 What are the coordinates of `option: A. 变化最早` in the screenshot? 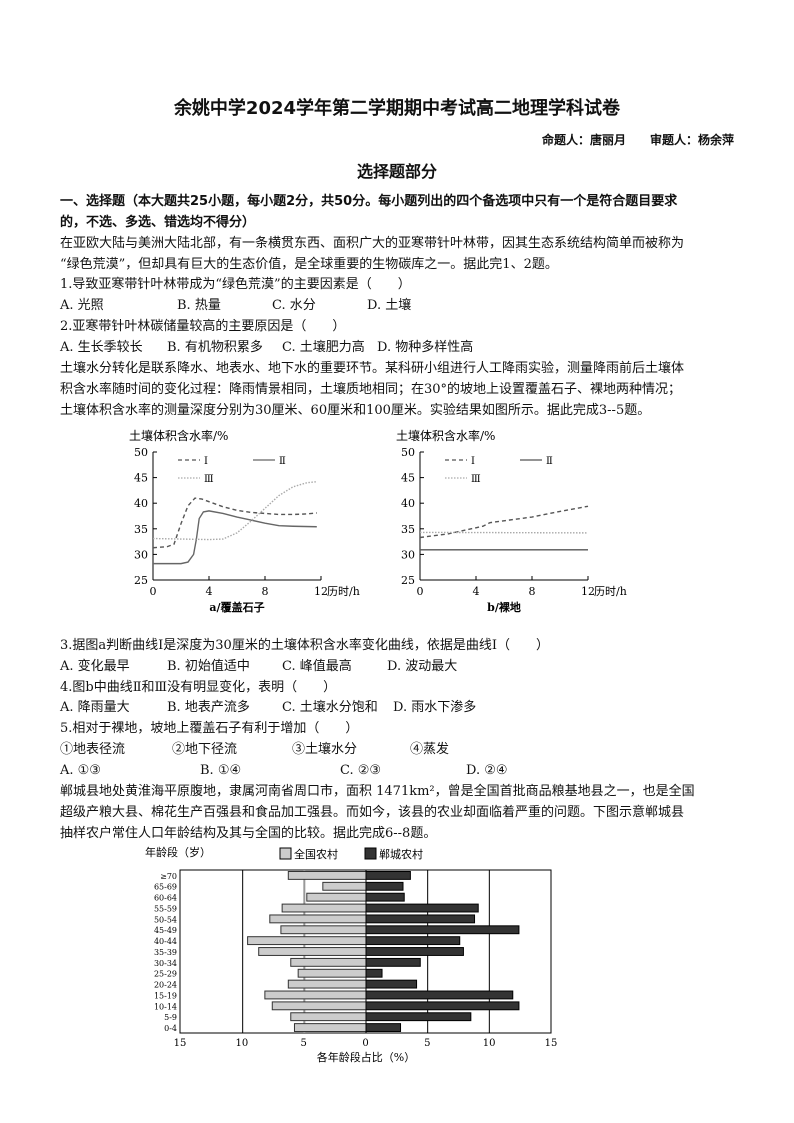 It's located at (95, 666).